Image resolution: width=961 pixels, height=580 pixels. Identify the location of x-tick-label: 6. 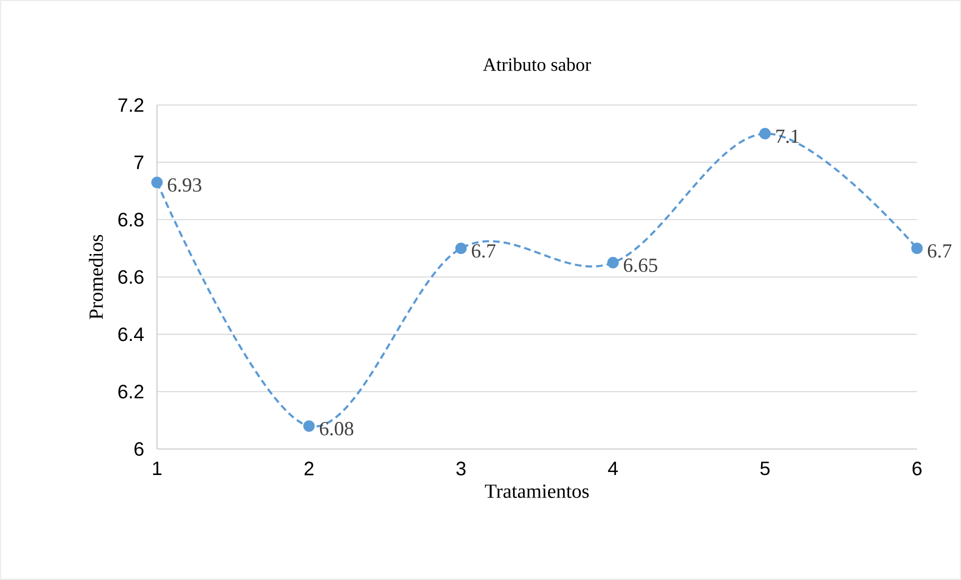
(917, 469).